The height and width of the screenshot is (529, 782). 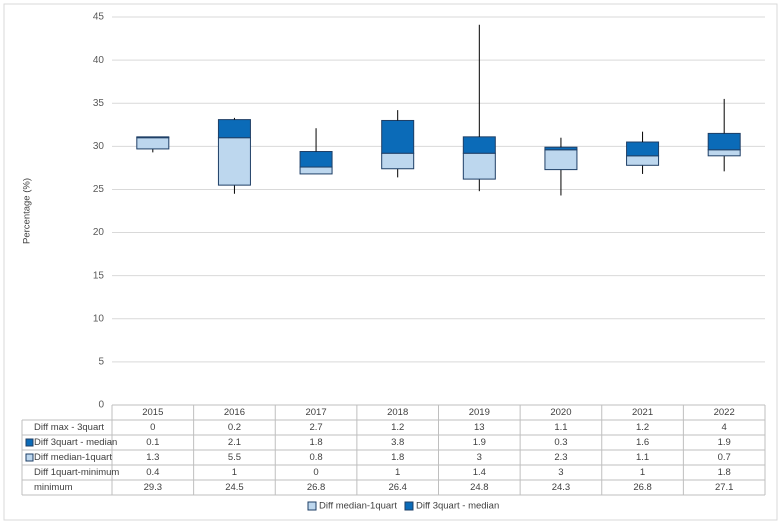 What do you see at coordinates (69, 427) in the screenshot?
I see `table-row-label: Diff max - 3quart` at bounding box center [69, 427].